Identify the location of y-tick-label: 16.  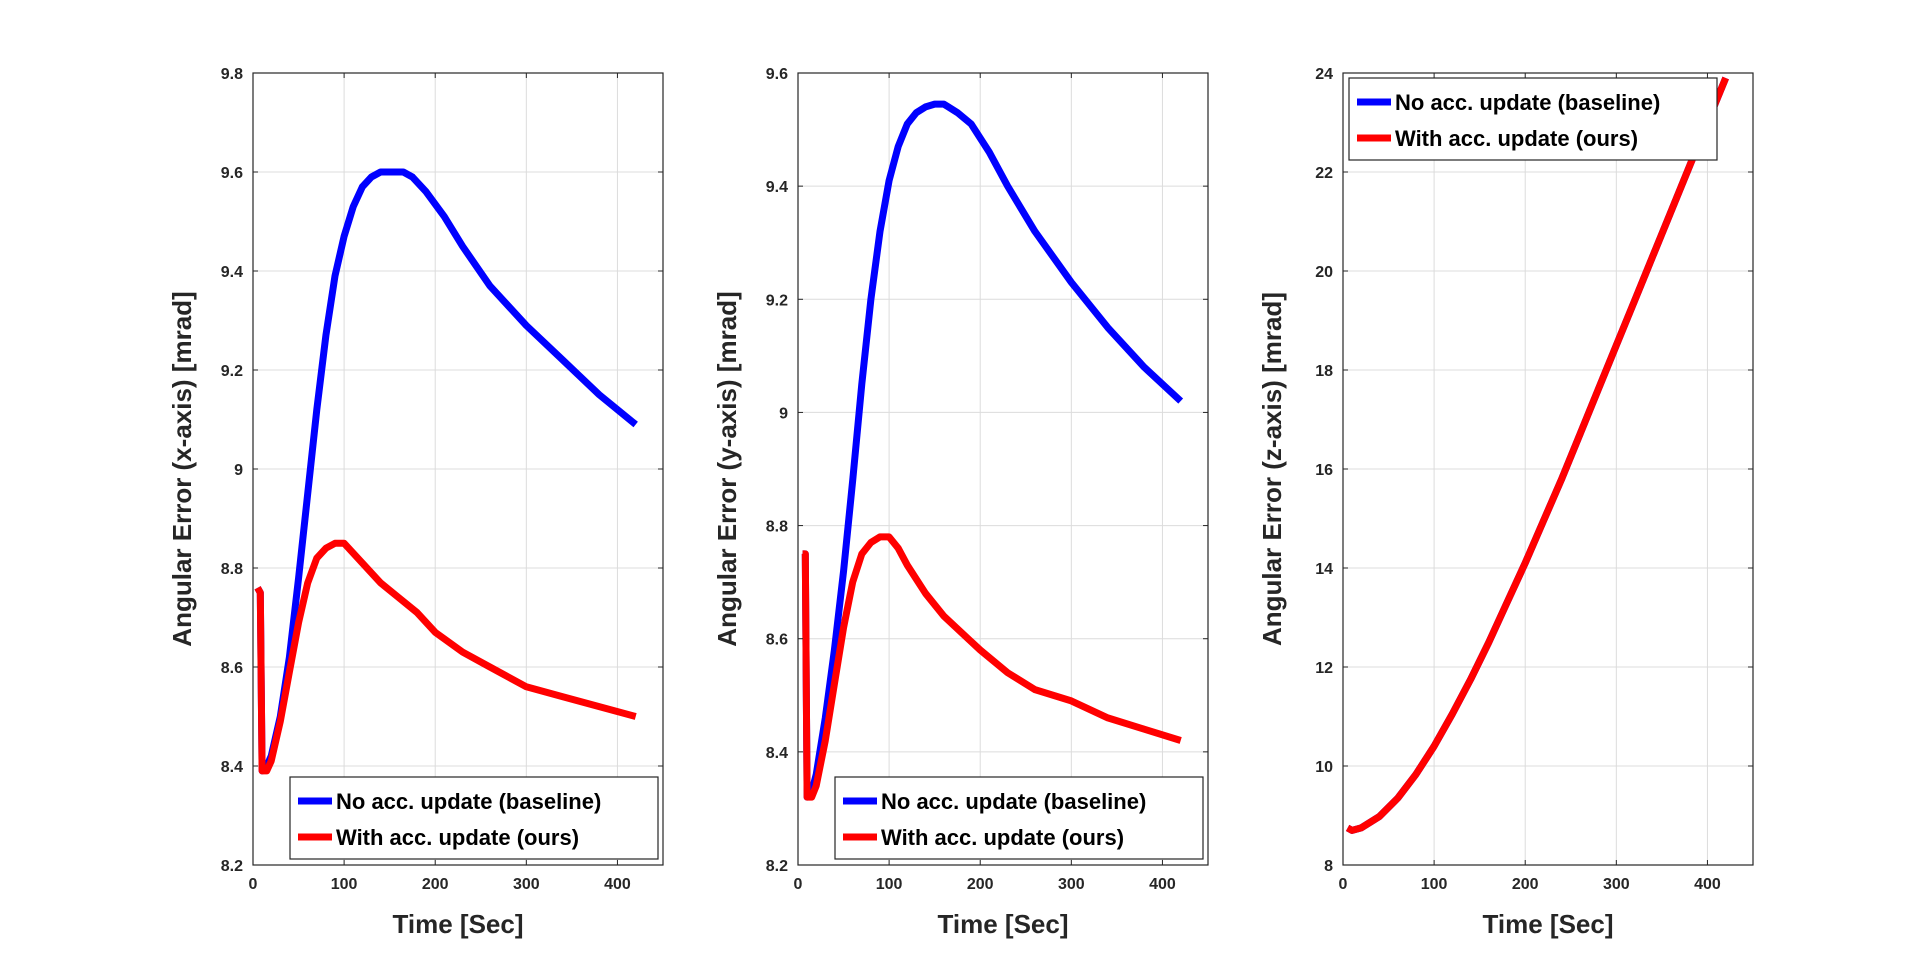
(1324, 470).